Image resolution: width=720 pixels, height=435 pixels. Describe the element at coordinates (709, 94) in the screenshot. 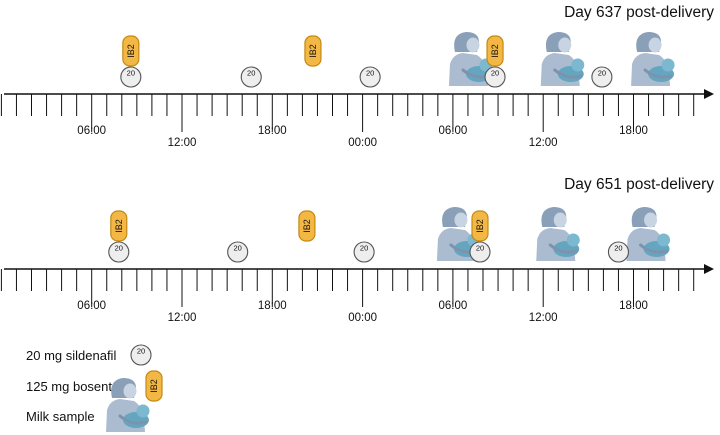

I see `axis-arrowhead` at that location.